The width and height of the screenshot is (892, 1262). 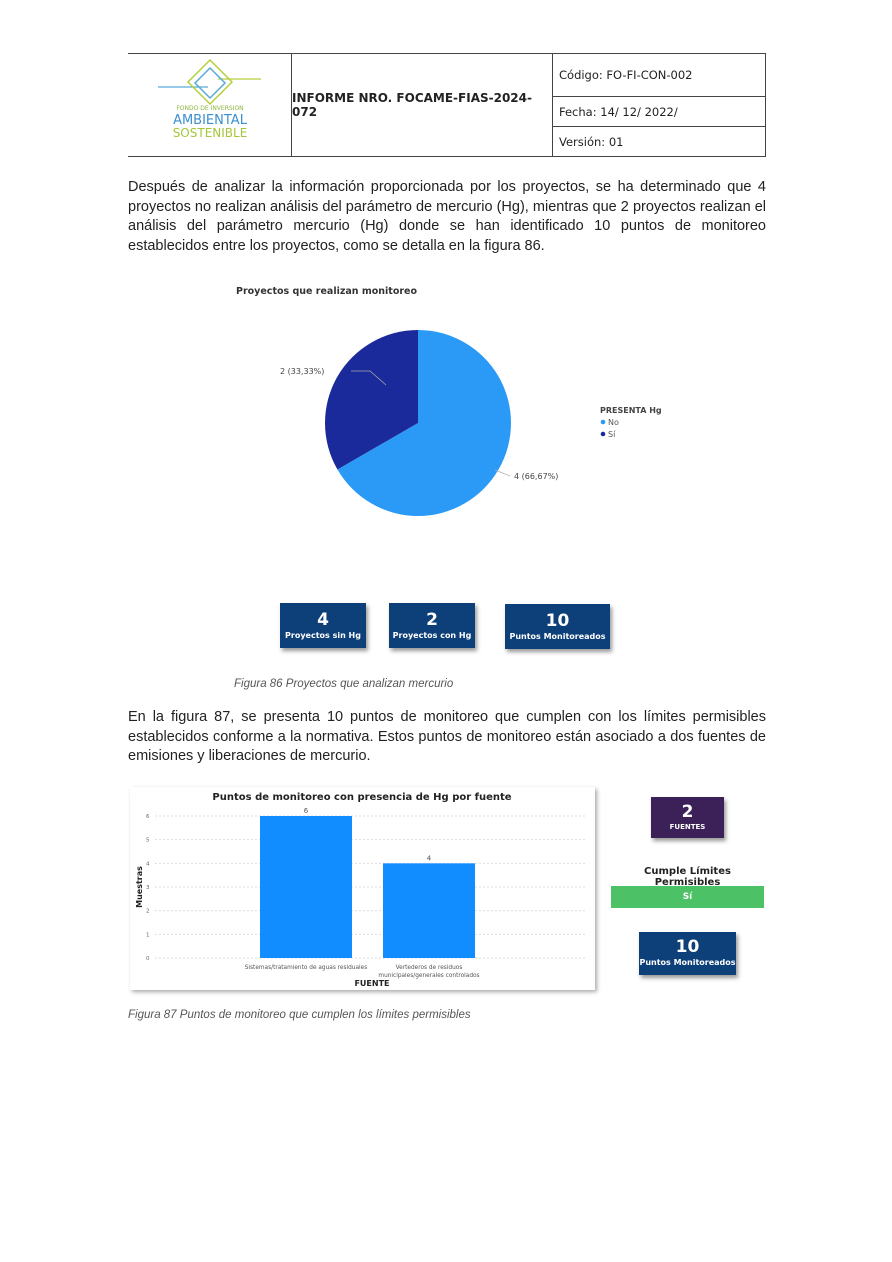 I want to click on card-puntos-monitoreados-2: 10 Puntos Monitoreados, so click(x=687, y=953).